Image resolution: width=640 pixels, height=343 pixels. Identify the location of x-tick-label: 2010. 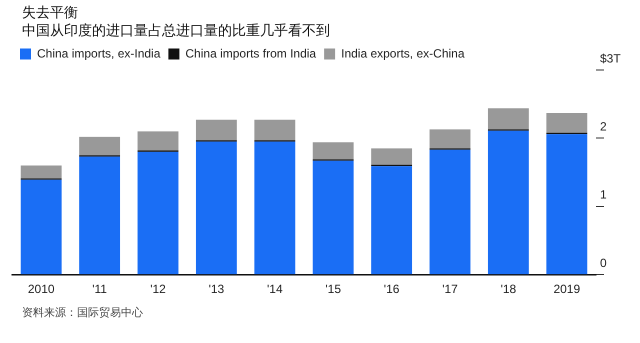
(41, 289).